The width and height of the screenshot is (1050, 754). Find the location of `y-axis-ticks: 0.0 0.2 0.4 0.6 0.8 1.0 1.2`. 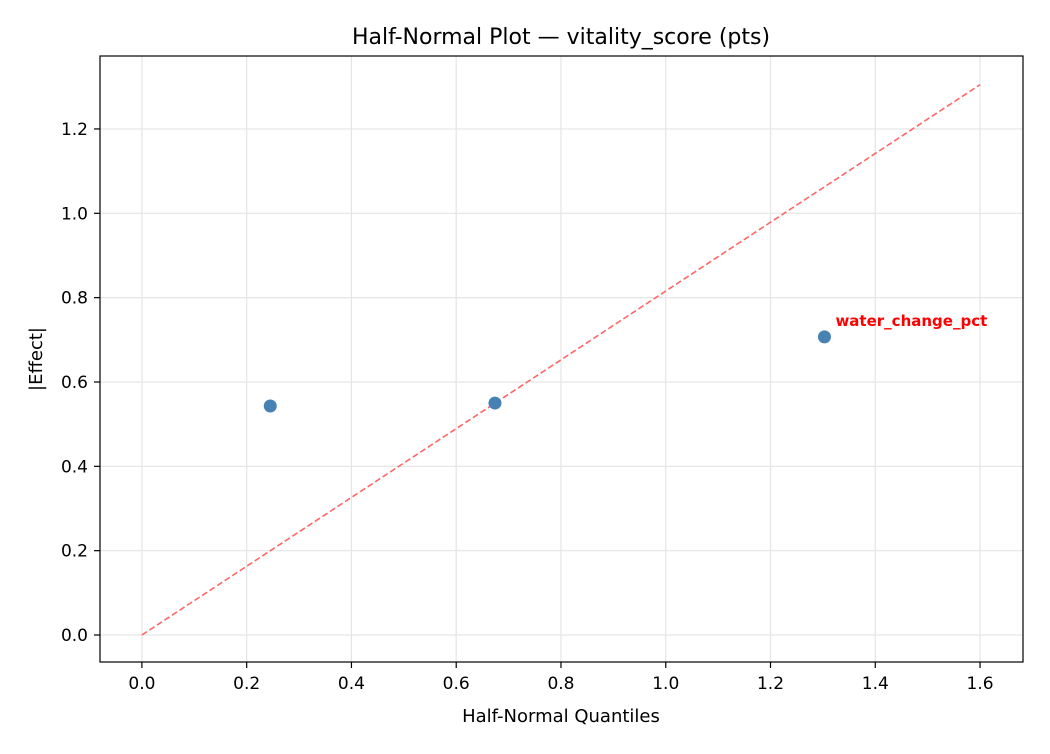

y-axis-ticks: 0.0 0.2 0.4 0.6 0.8 1.0 1.2 is located at coordinates (80, 383).